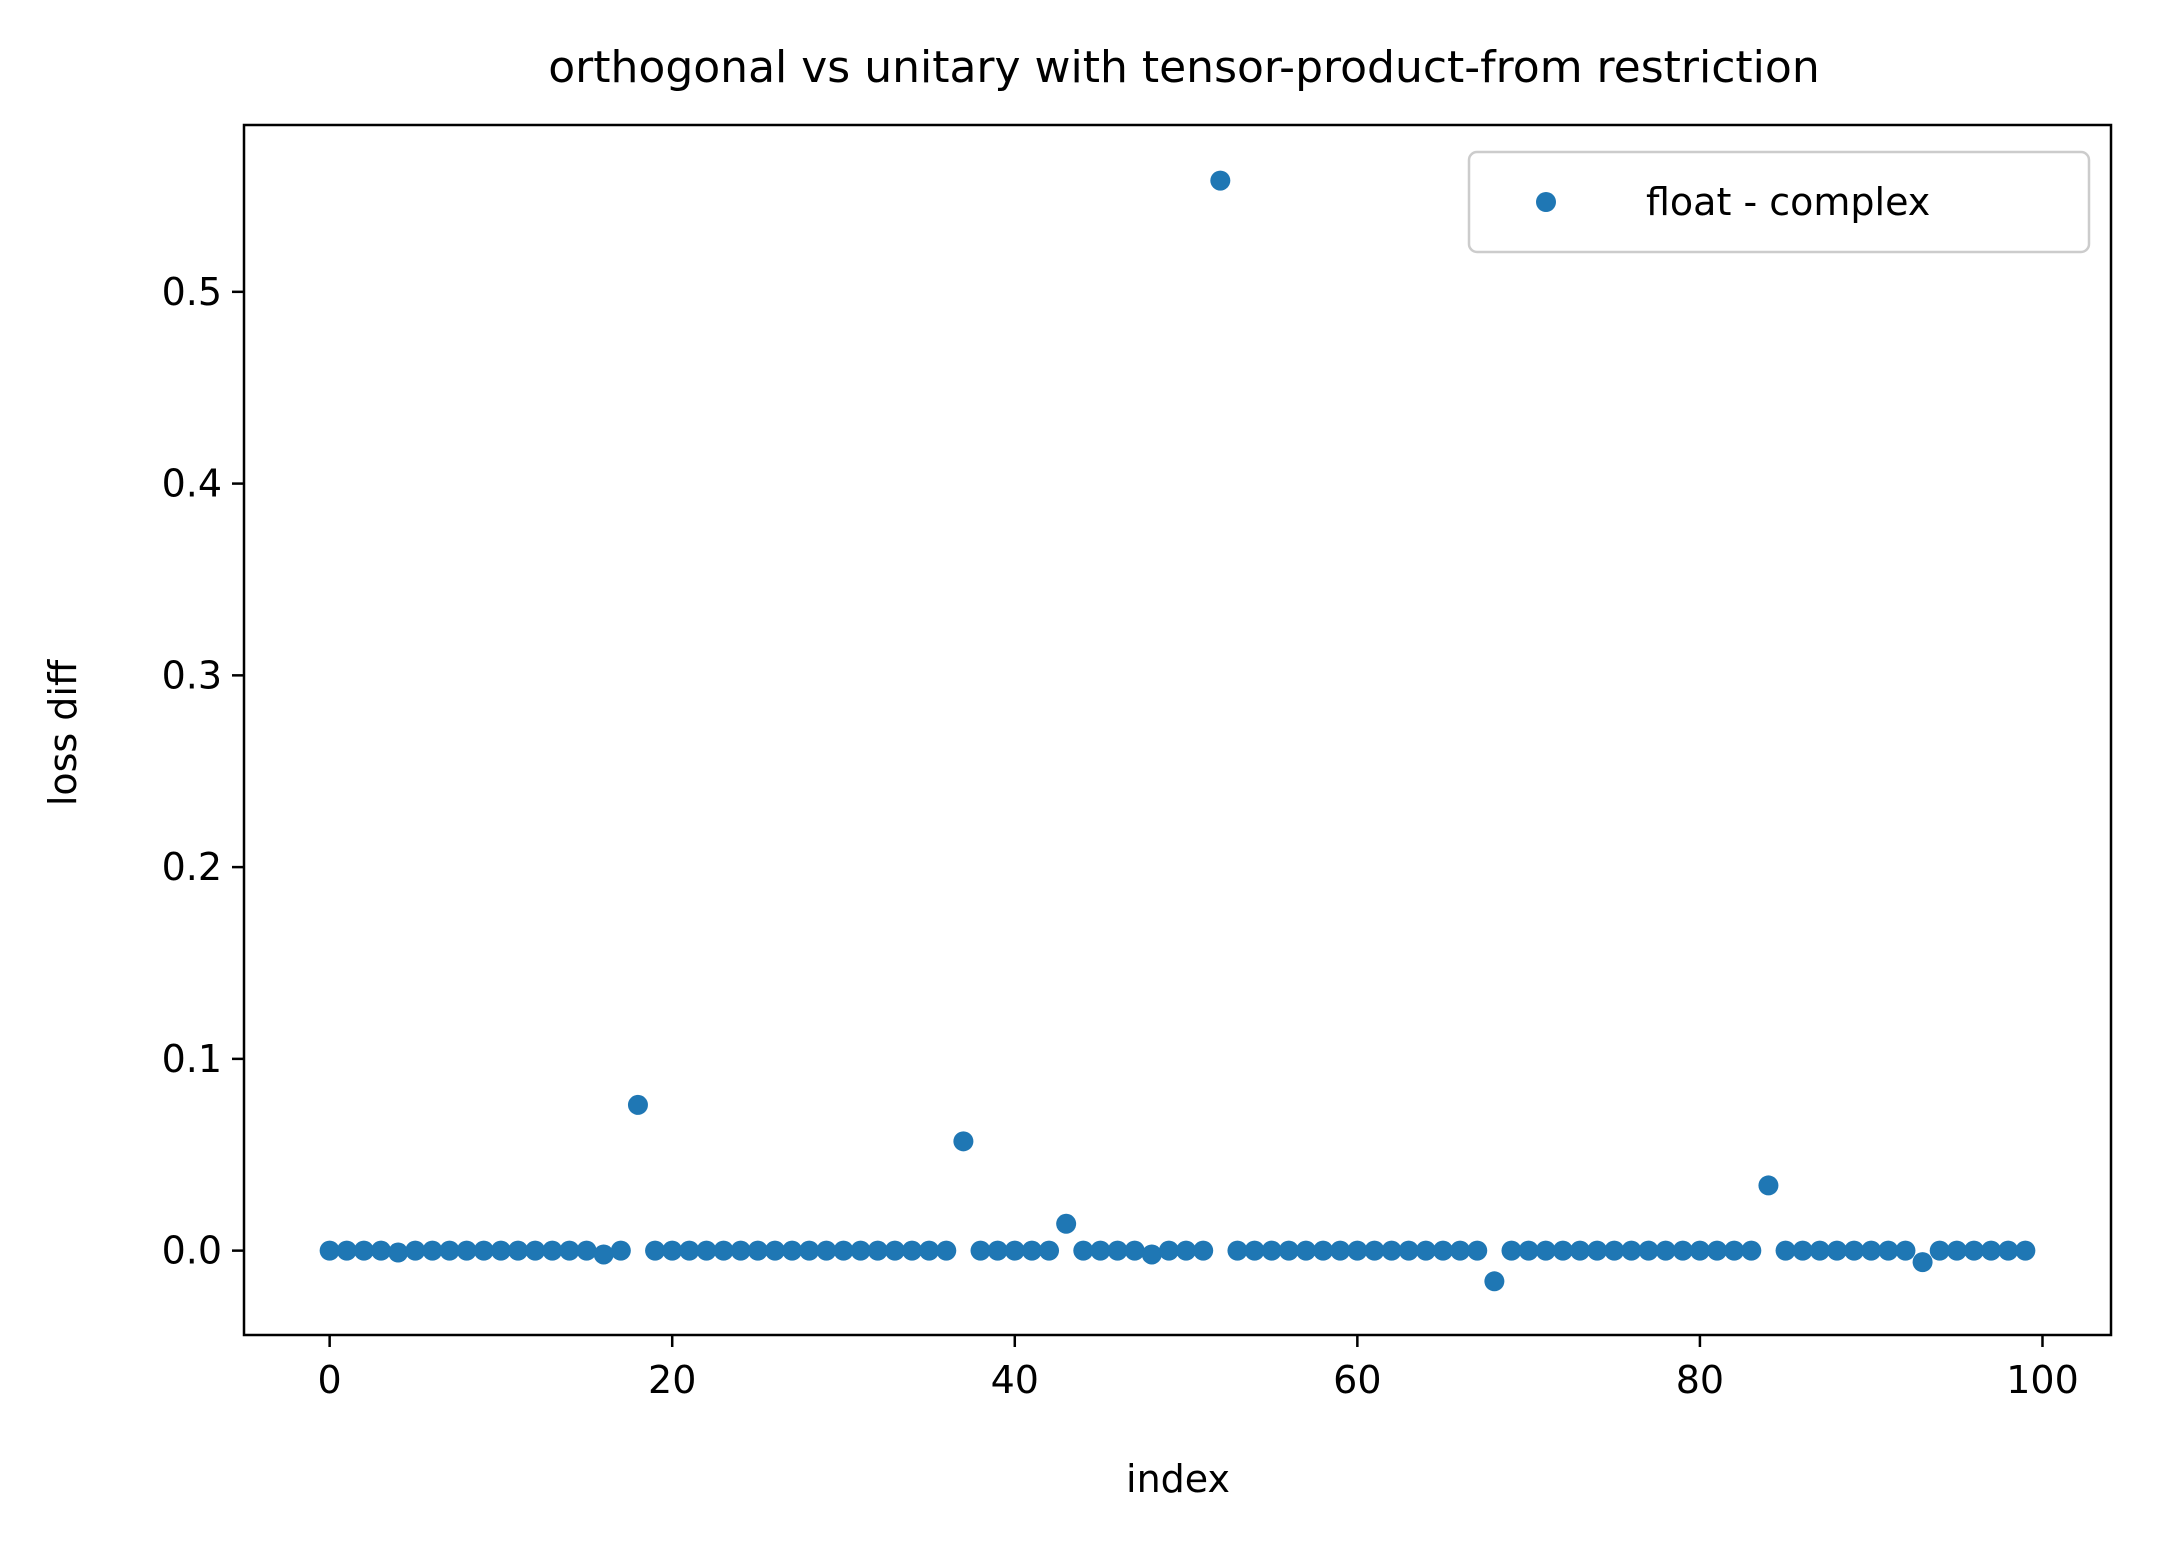 Image resolution: width=2174 pixels, height=1542 pixels. What do you see at coordinates (192, 292) in the screenshot?
I see `y-tick-label: 0.5` at bounding box center [192, 292].